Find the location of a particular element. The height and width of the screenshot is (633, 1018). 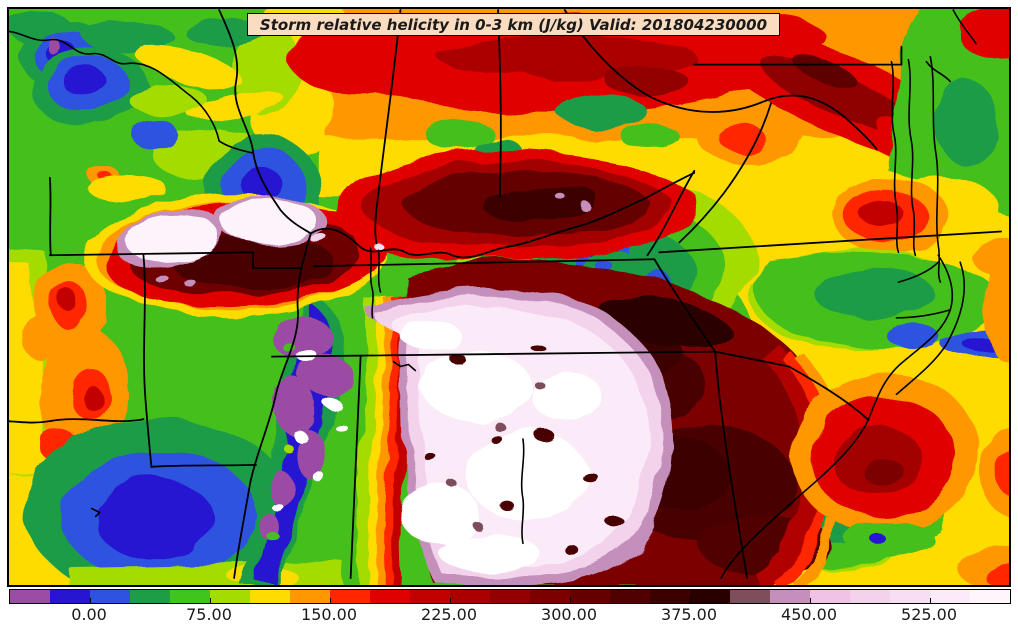

colorbar-tick-label: 225.00 is located at coordinates (449, 614).